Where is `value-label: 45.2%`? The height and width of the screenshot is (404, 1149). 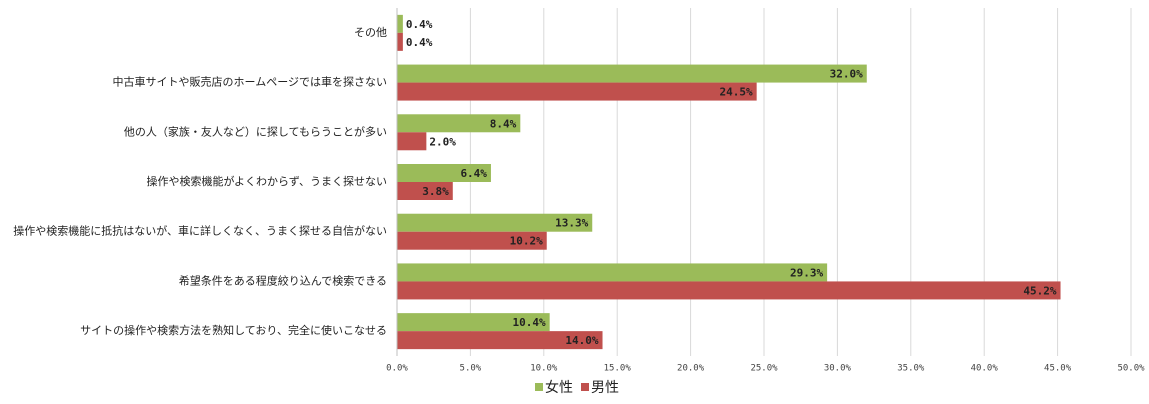
value-label: 45.2% is located at coordinates (1039, 290).